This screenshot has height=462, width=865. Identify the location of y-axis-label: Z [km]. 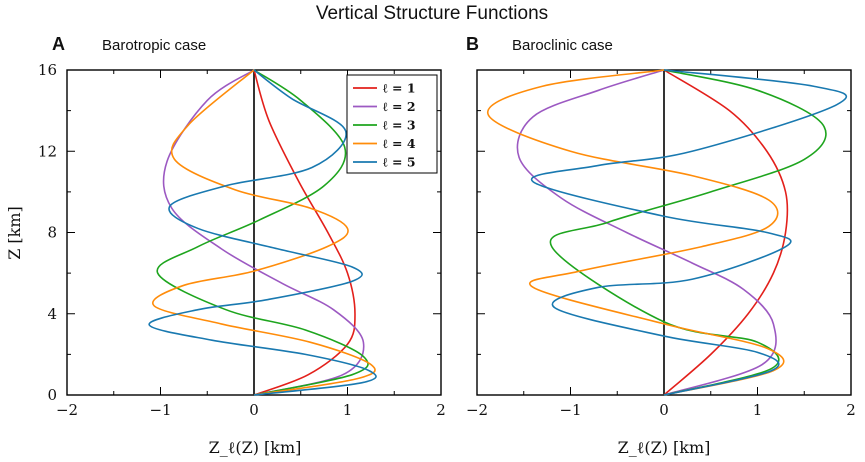
(14, 233).